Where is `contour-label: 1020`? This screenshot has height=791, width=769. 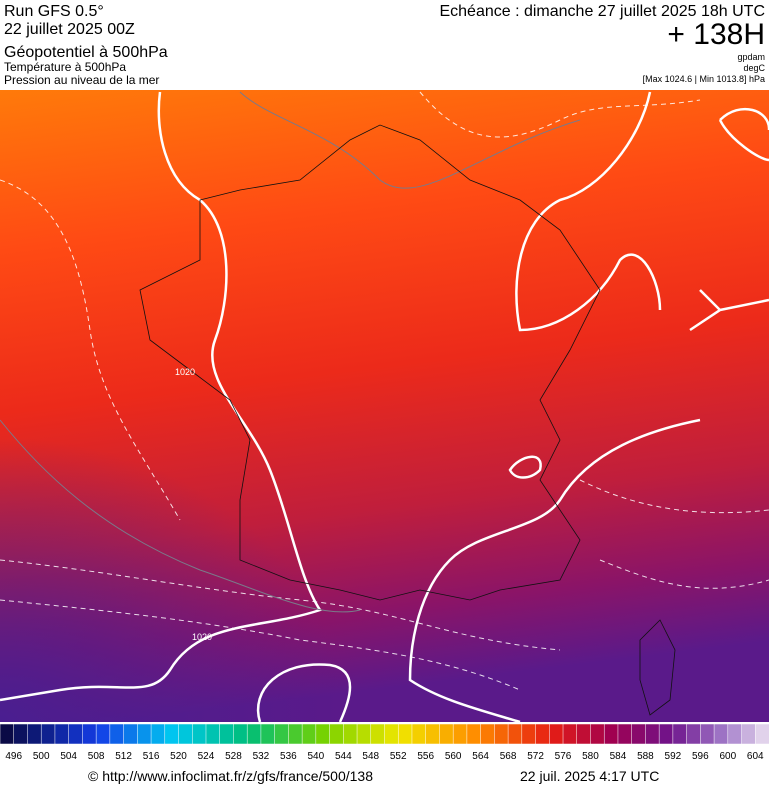
contour-label: 1020 is located at coordinates (202, 637).